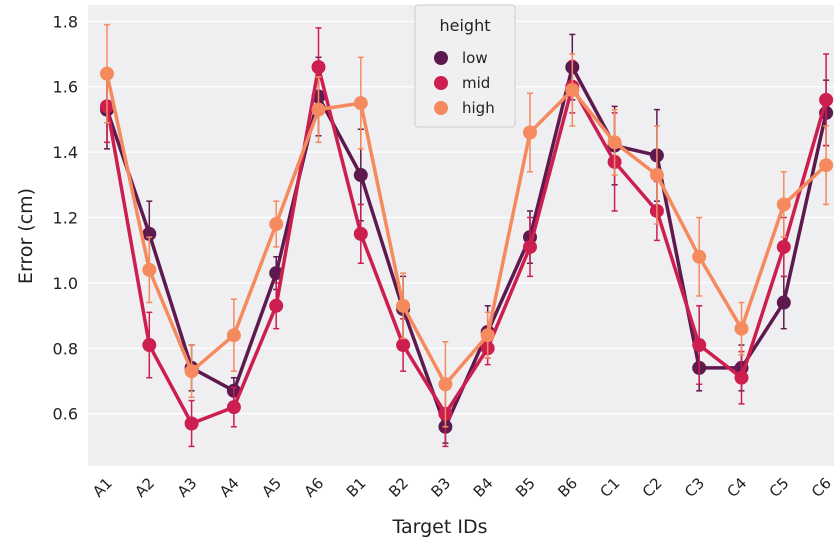 This screenshot has height=548, width=834. Describe the element at coordinates (525, 487) in the screenshot. I see `x-tick-label: B5` at that location.